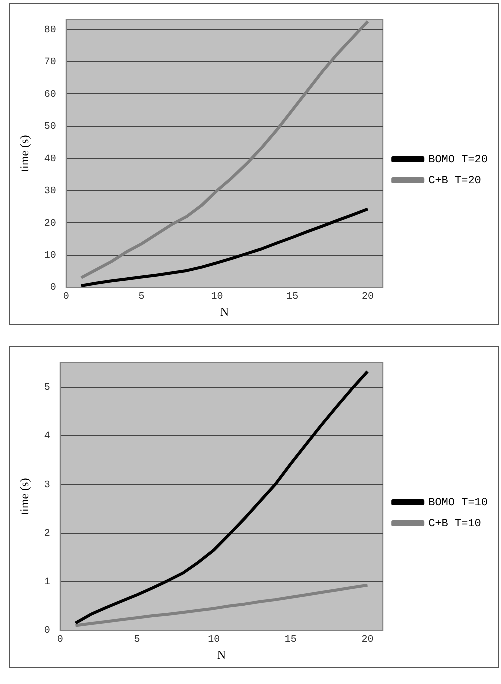 The image size is (501, 684). I want to click on y-tick-label: 5, so click(47, 388).